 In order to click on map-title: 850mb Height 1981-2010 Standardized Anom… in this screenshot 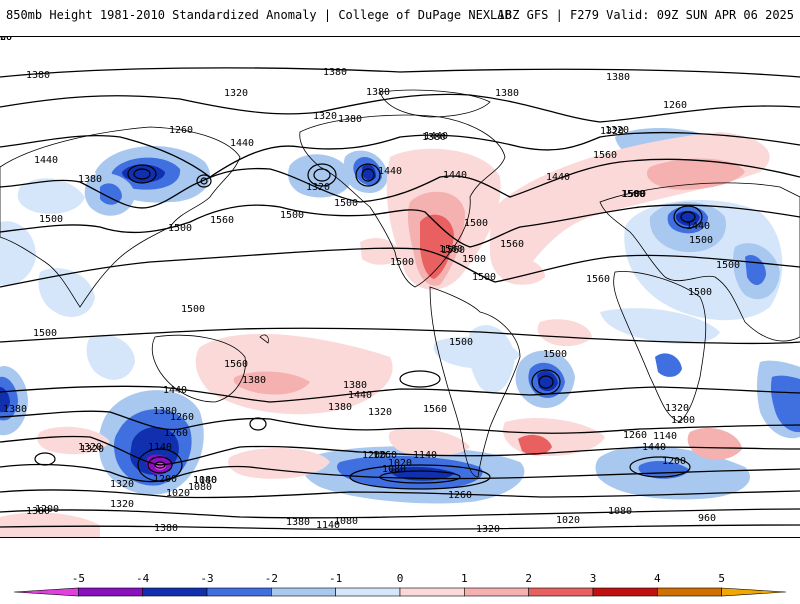, I will do `click(259, 15)`.